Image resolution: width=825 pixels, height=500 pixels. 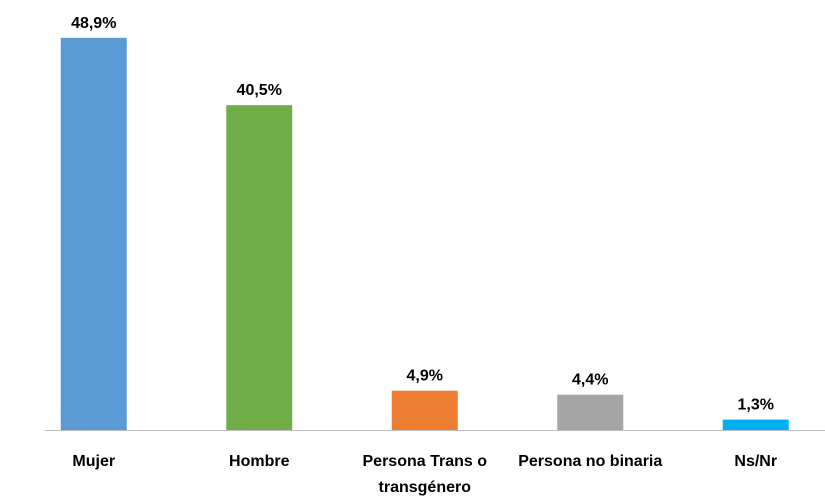 What do you see at coordinates (425, 474) in the screenshot?
I see `x-tick-label: Persona Trans o transgénero` at bounding box center [425, 474].